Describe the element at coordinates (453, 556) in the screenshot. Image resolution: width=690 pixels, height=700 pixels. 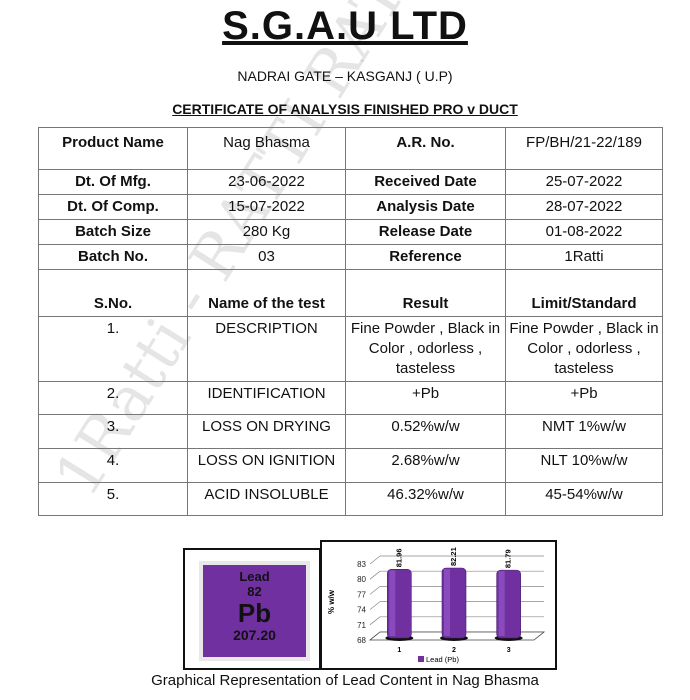
I see `data-label: 82.21` at that location.